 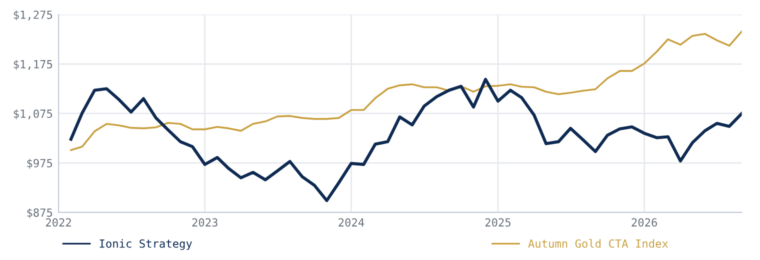 What do you see at coordinates (351, 222) in the screenshot?
I see `x-tick-label: 2024` at bounding box center [351, 222].